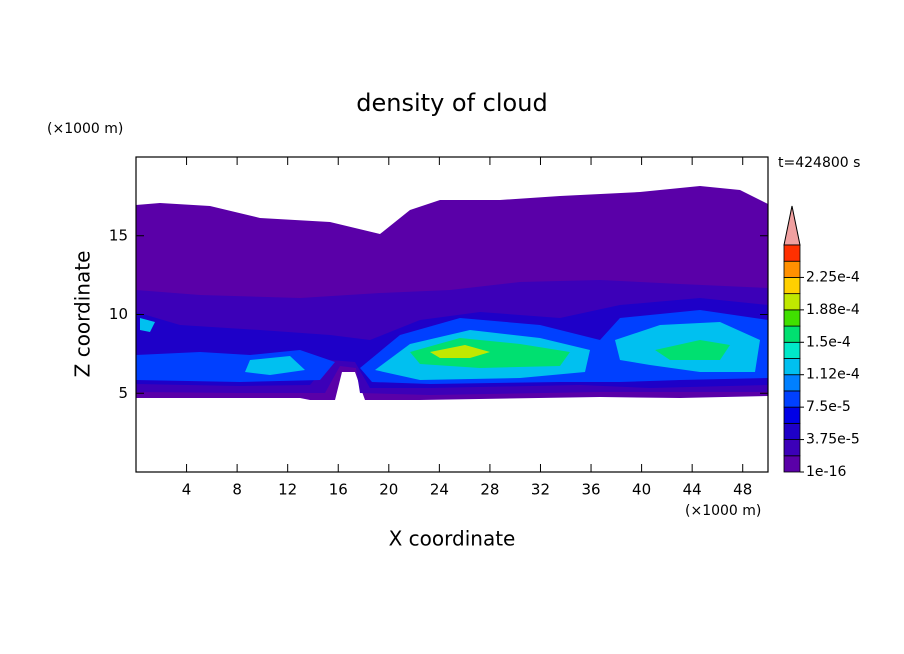  Describe the element at coordinates (590, 490) in the screenshot. I see `x-tick-label: 36` at that location.